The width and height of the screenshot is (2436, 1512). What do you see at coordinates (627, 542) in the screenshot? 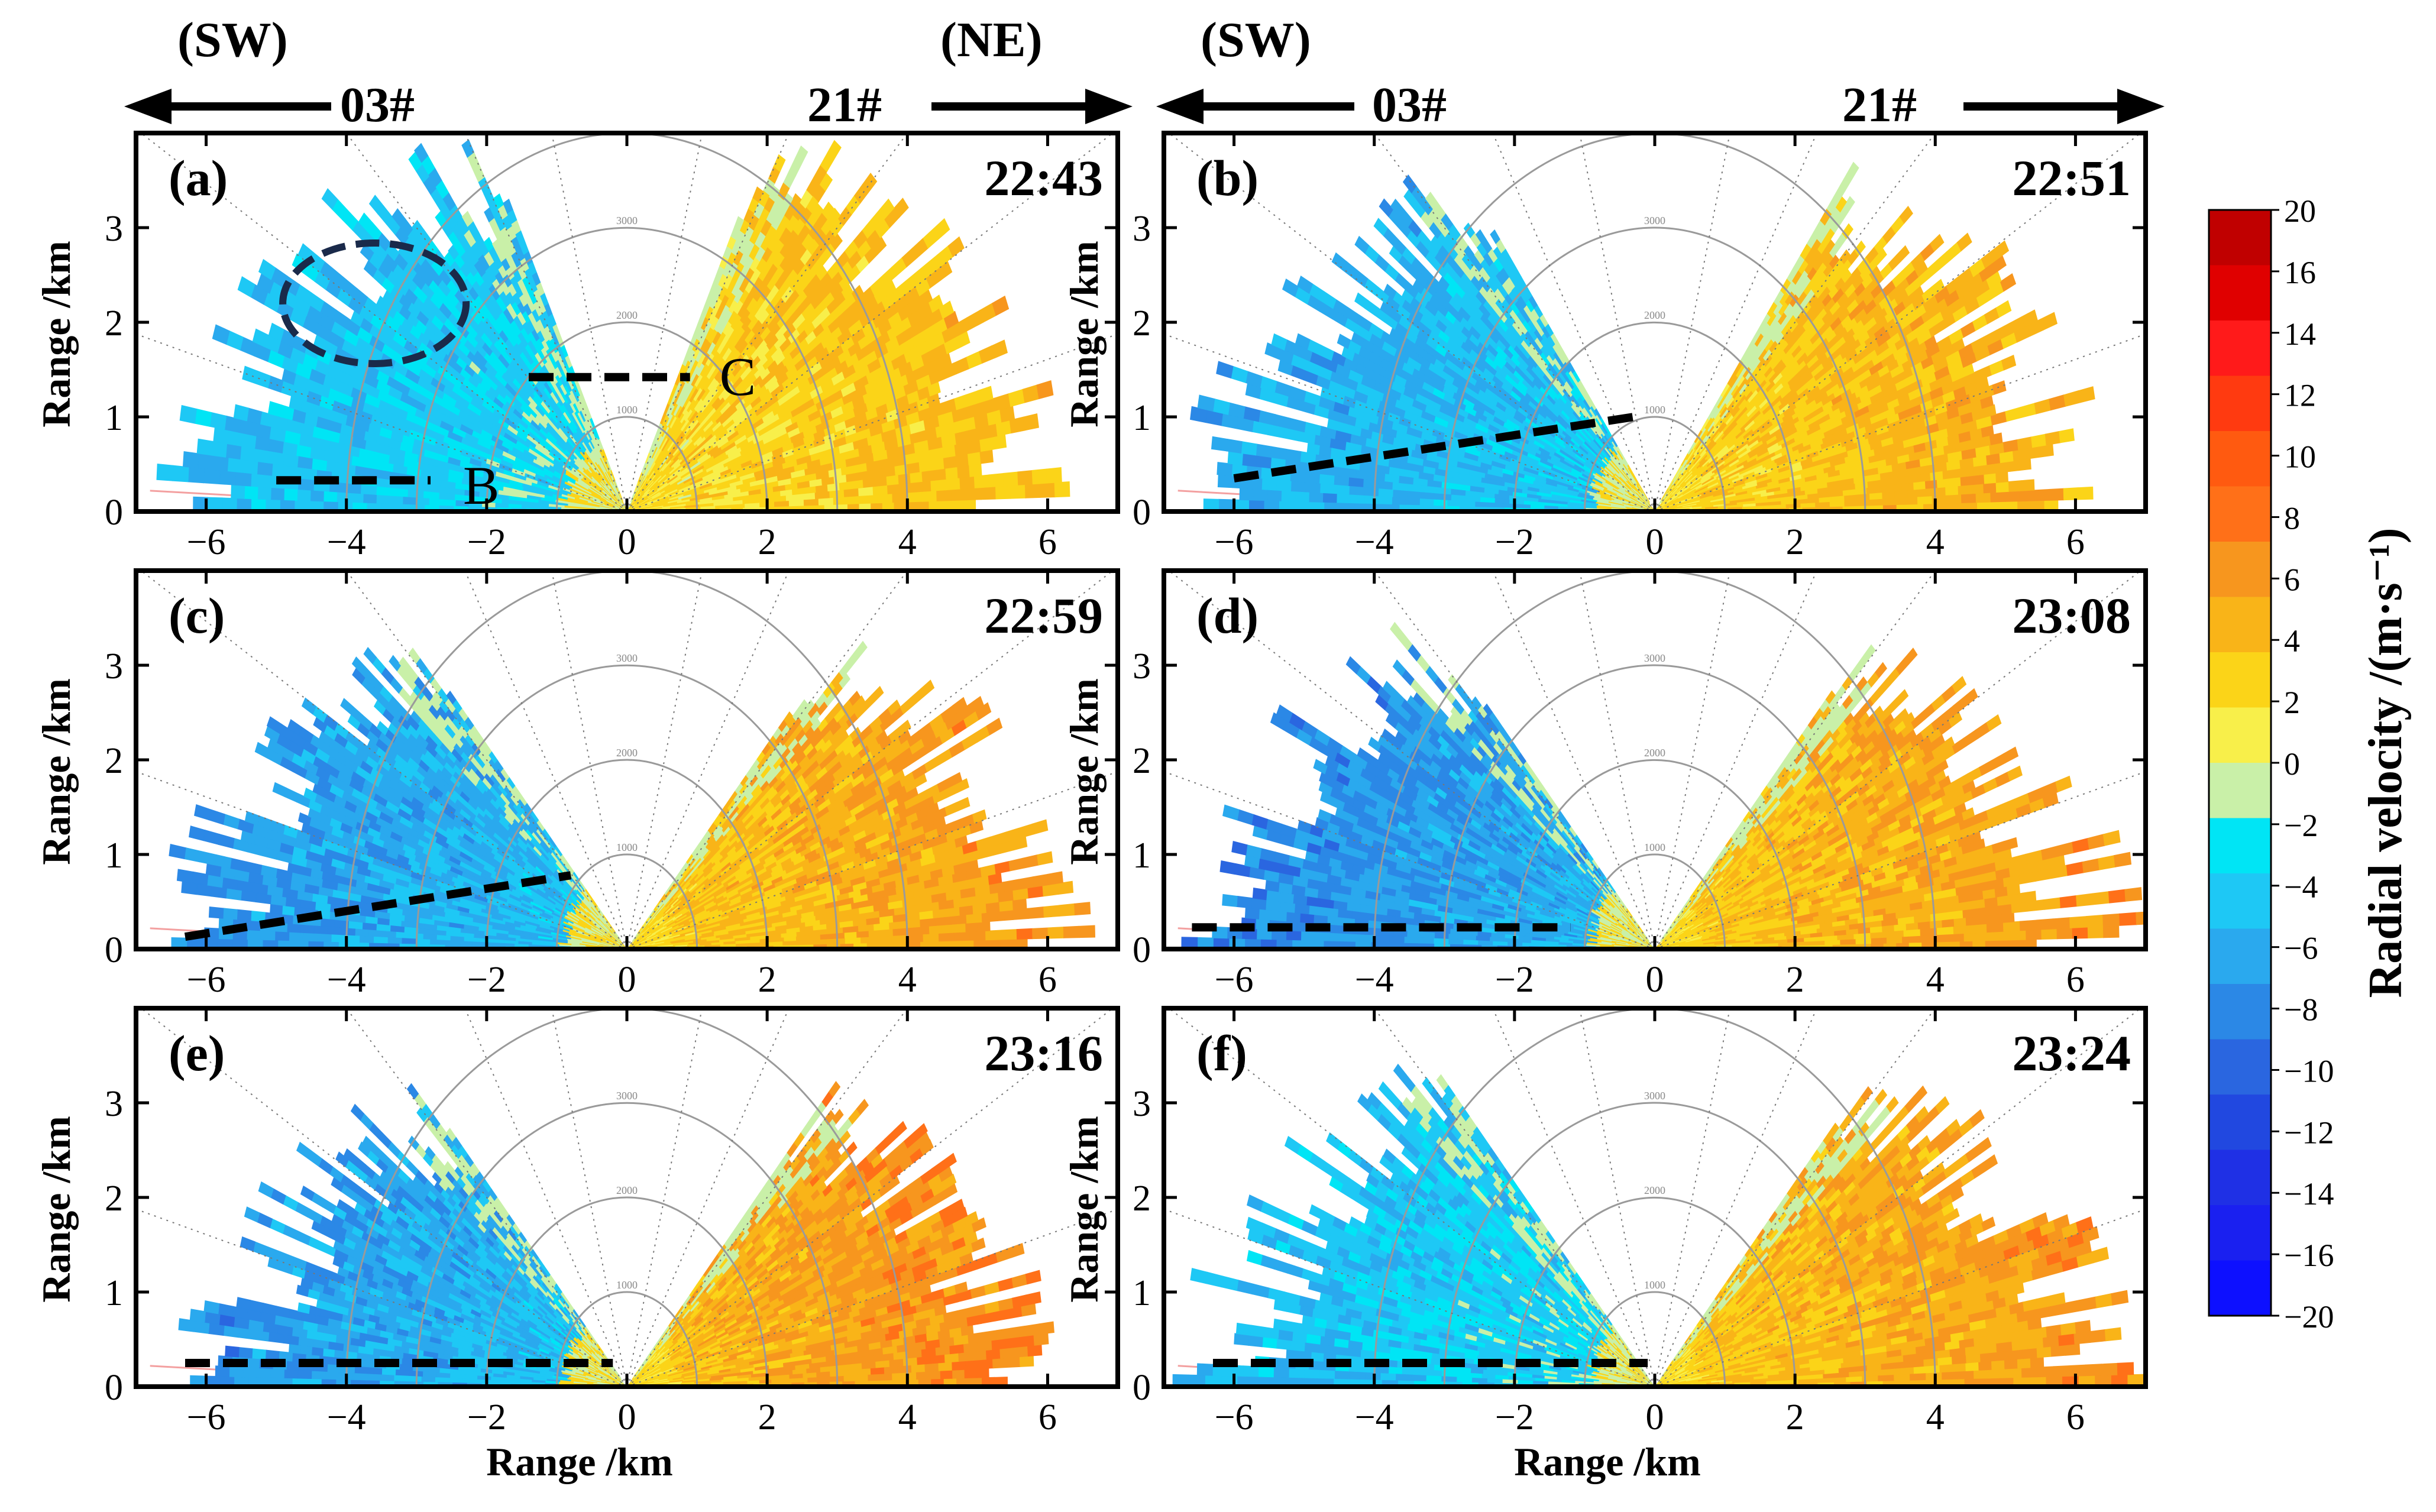
I see `x-tick-label: 0` at bounding box center [627, 542].